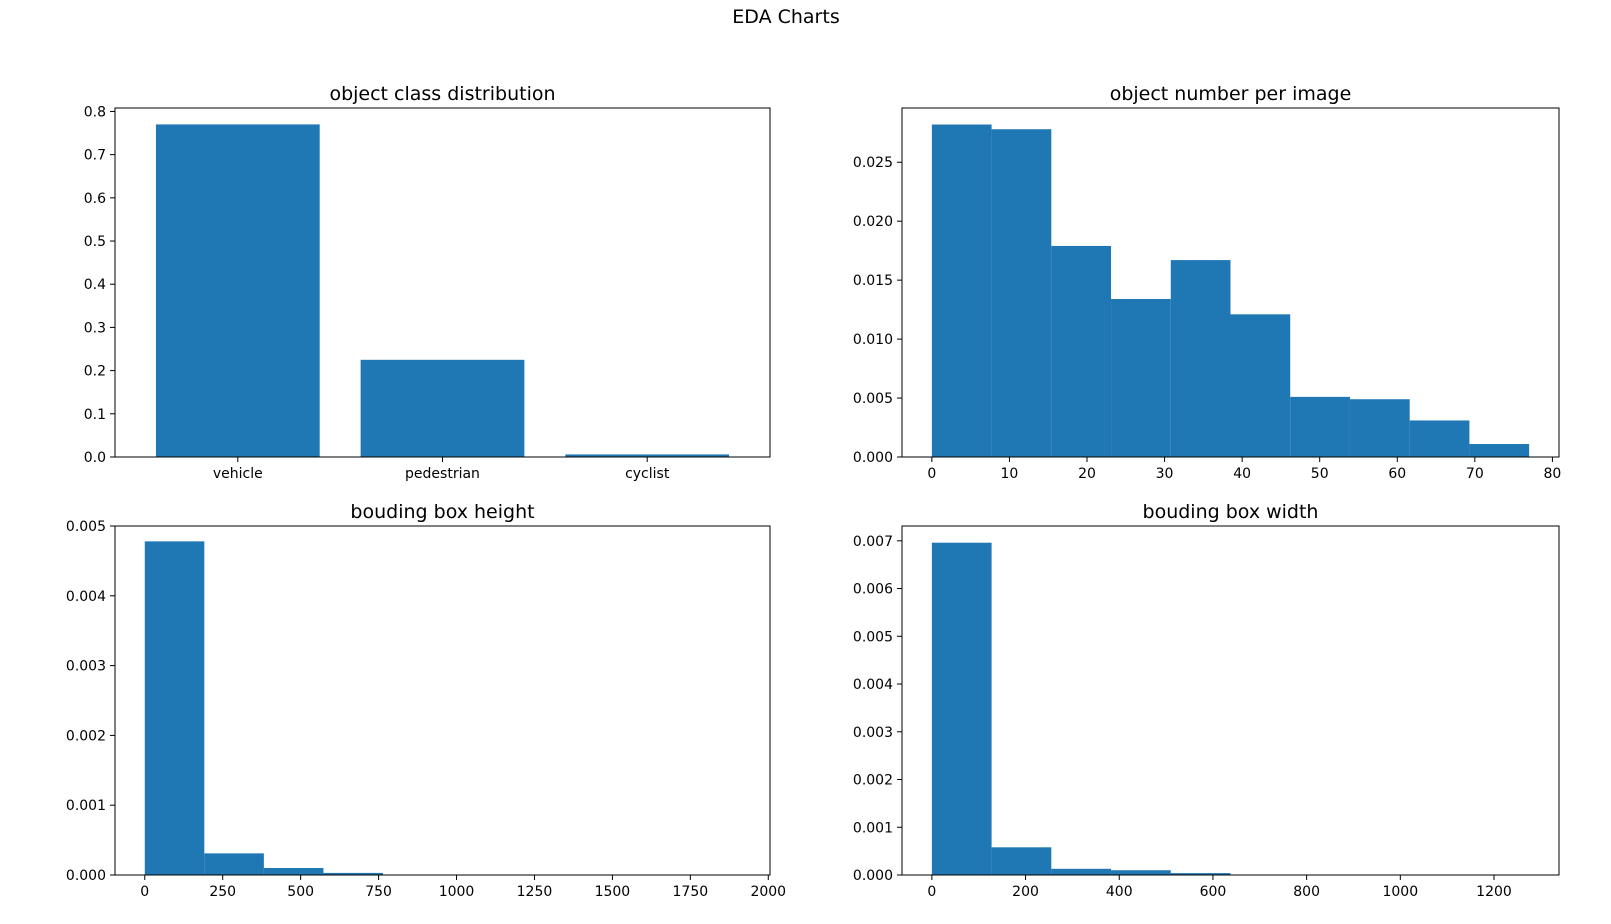 The height and width of the screenshot is (924, 1611). What do you see at coordinates (95, 372) in the screenshot?
I see `class-distribution-ytick-label: 0.2` at bounding box center [95, 372].